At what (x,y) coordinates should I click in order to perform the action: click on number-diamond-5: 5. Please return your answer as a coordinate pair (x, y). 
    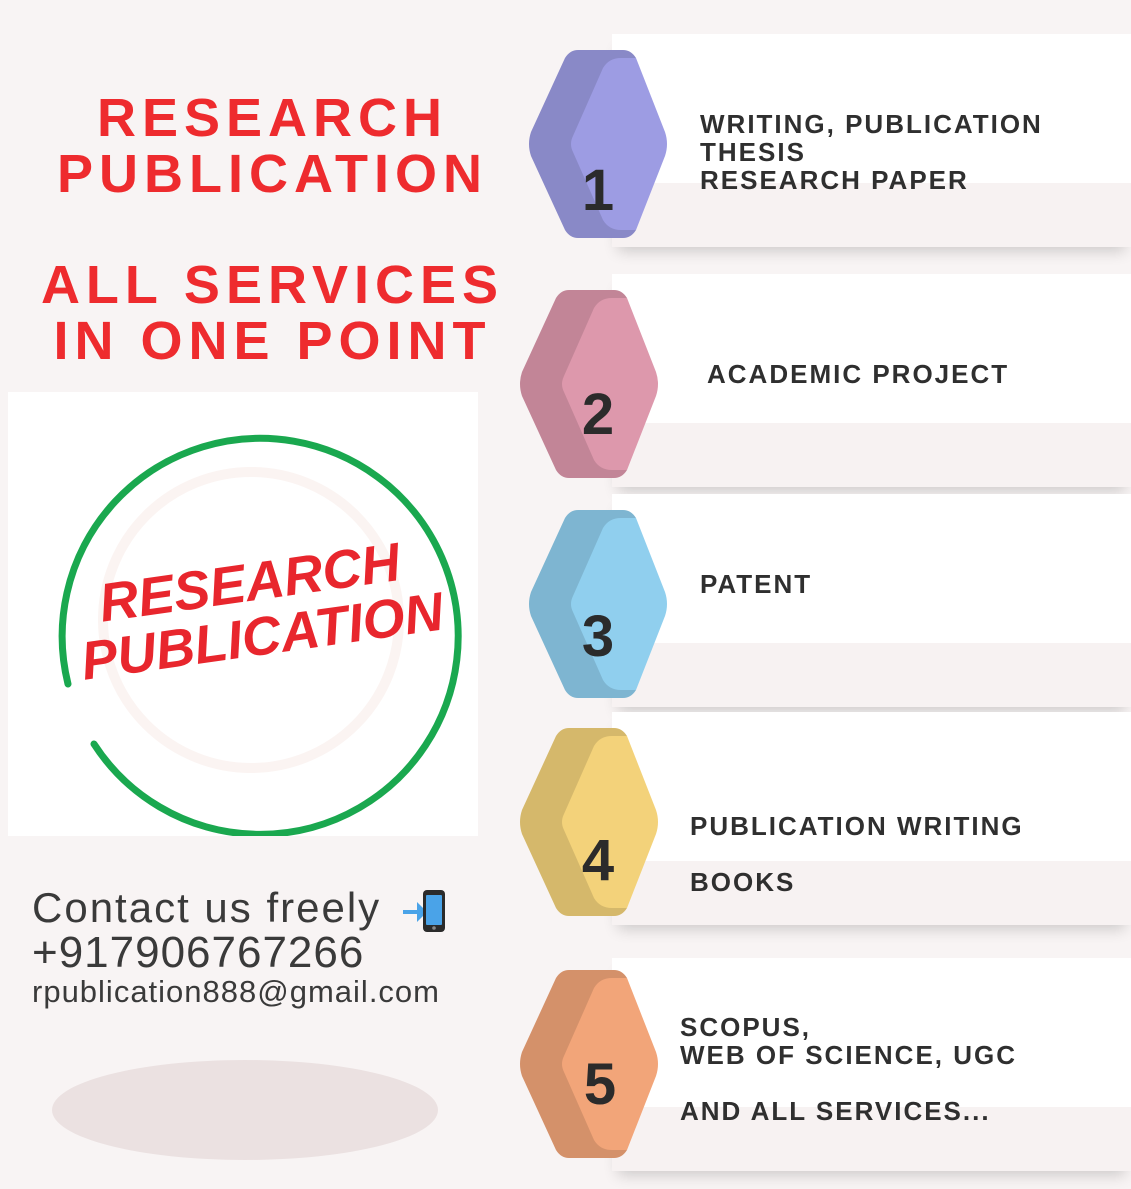
    Looking at the image, I should click on (589, 1064).